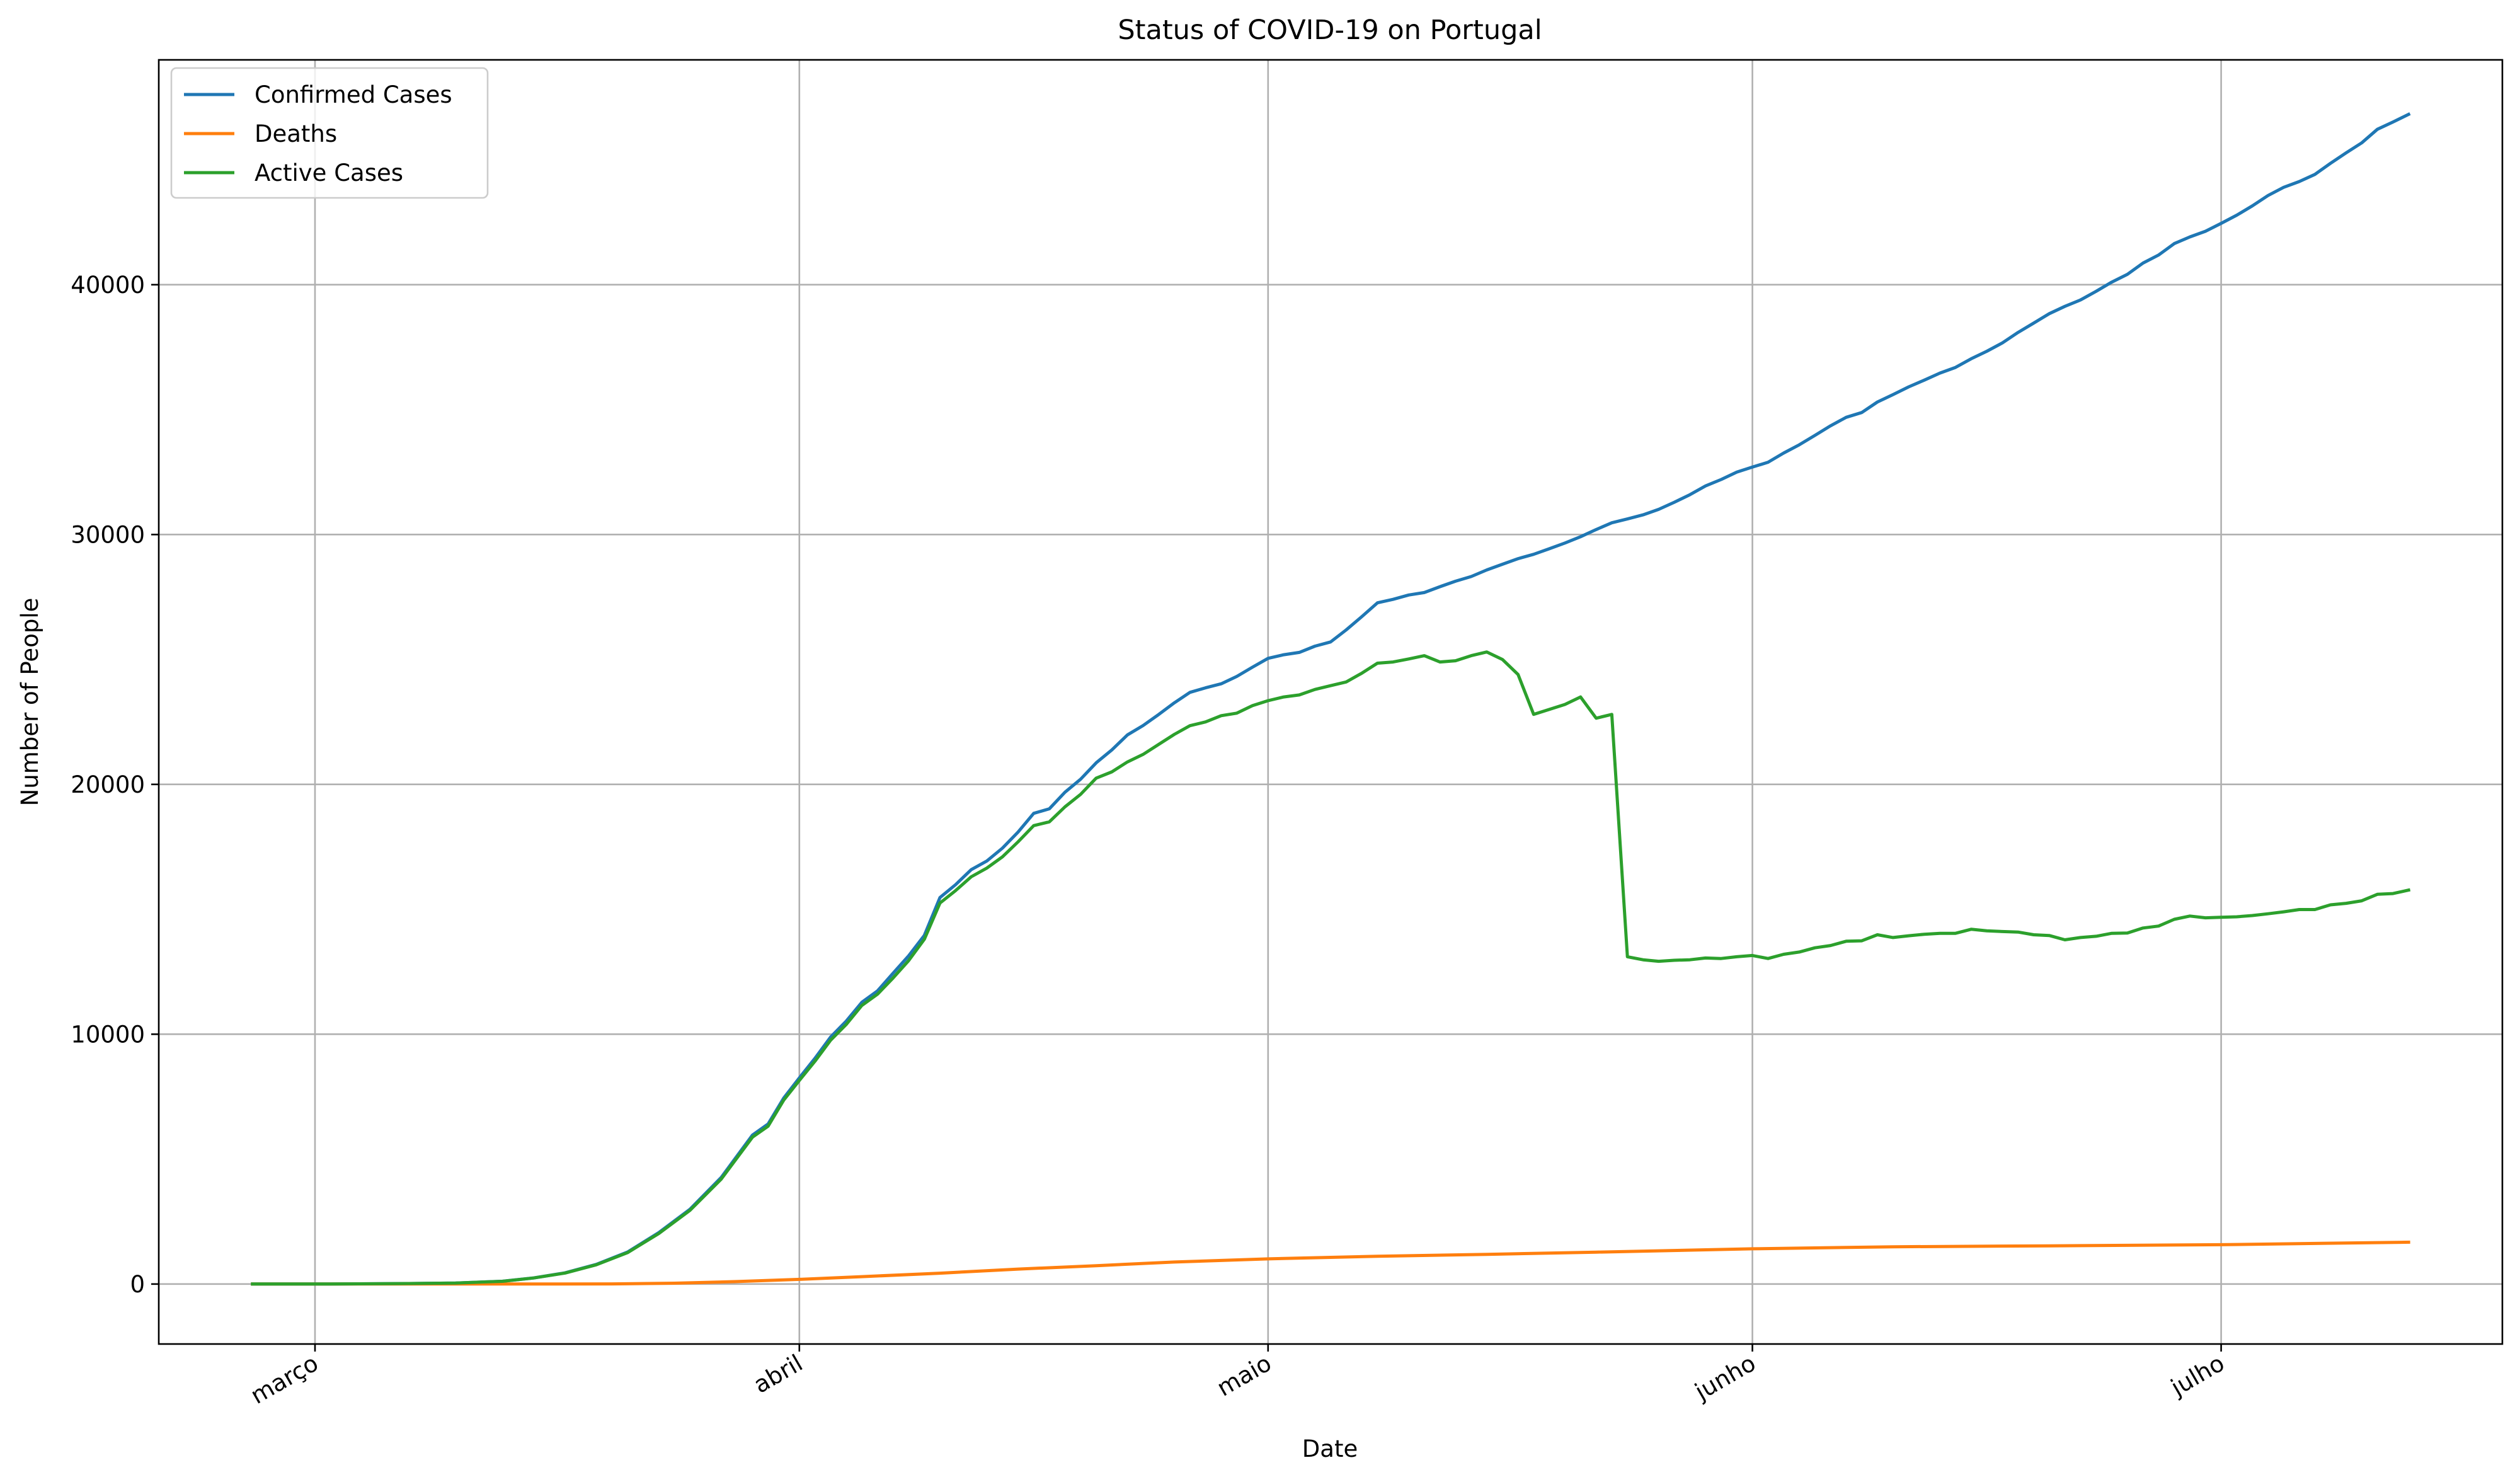  What do you see at coordinates (1330, 1263) in the screenshot?
I see `series-line-deaths` at bounding box center [1330, 1263].